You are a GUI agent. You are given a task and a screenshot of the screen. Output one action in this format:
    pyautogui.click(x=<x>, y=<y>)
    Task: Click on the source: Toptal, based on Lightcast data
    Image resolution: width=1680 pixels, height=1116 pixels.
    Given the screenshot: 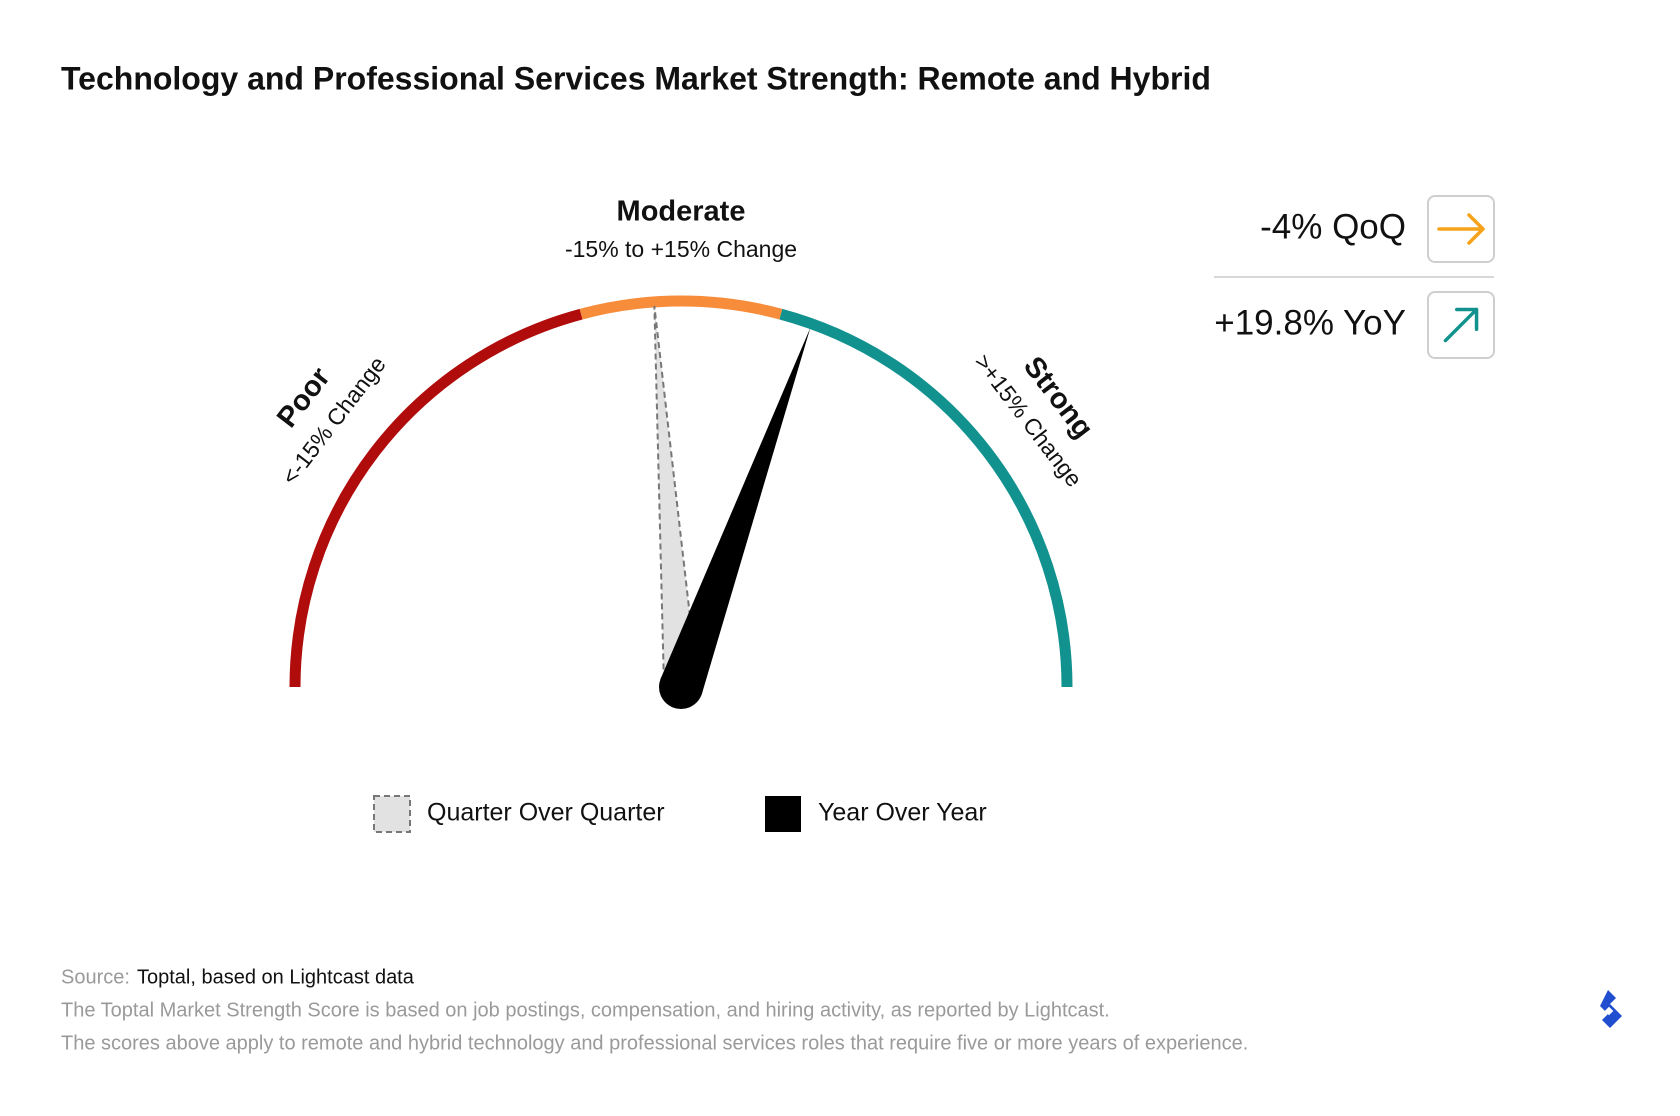 What is the action you would take?
    pyautogui.click(x=276, y=977)
    